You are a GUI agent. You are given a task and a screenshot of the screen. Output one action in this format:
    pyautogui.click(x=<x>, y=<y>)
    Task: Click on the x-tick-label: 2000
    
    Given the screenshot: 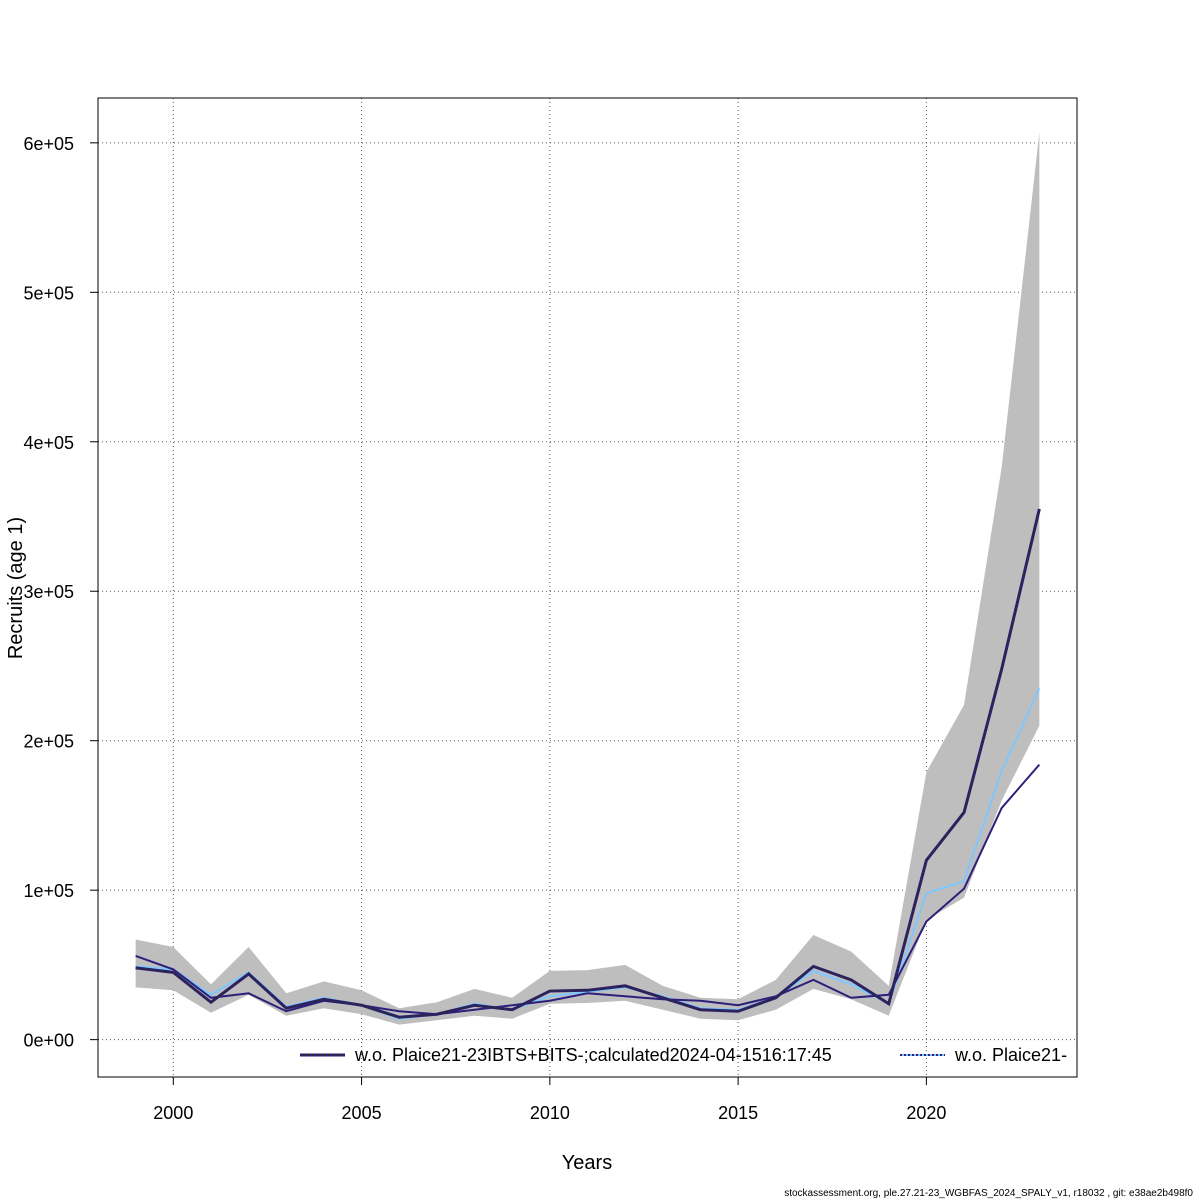 What is the action you would take?
    pyautogui.click(x=173, y=1113)
    